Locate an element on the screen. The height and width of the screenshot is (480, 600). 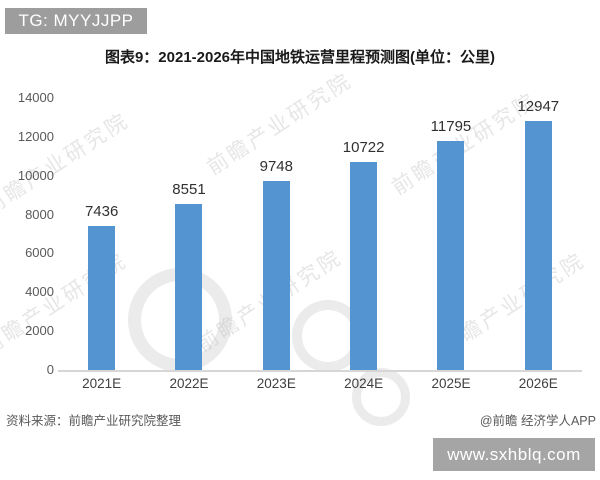
x-tick-label: 2025E is located at coordinates (451, 383).